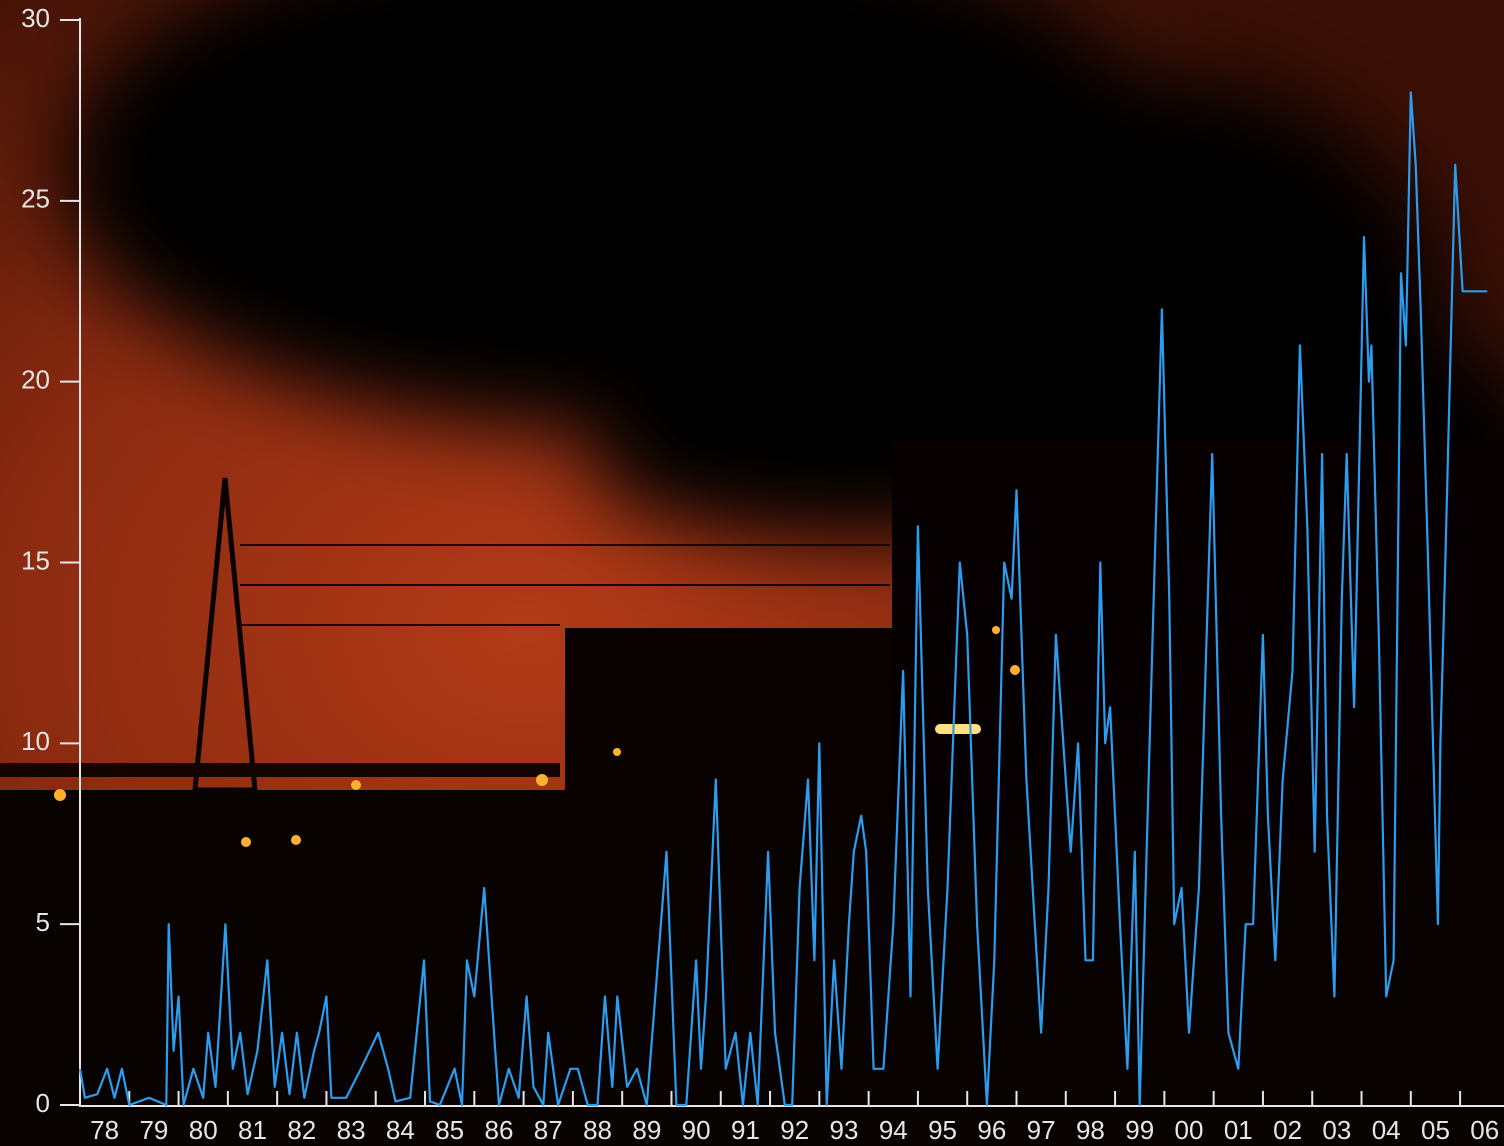 This screenshot has width=1504, height=1146. I want to click on x-tick-label: 80, so click(203, 1130).